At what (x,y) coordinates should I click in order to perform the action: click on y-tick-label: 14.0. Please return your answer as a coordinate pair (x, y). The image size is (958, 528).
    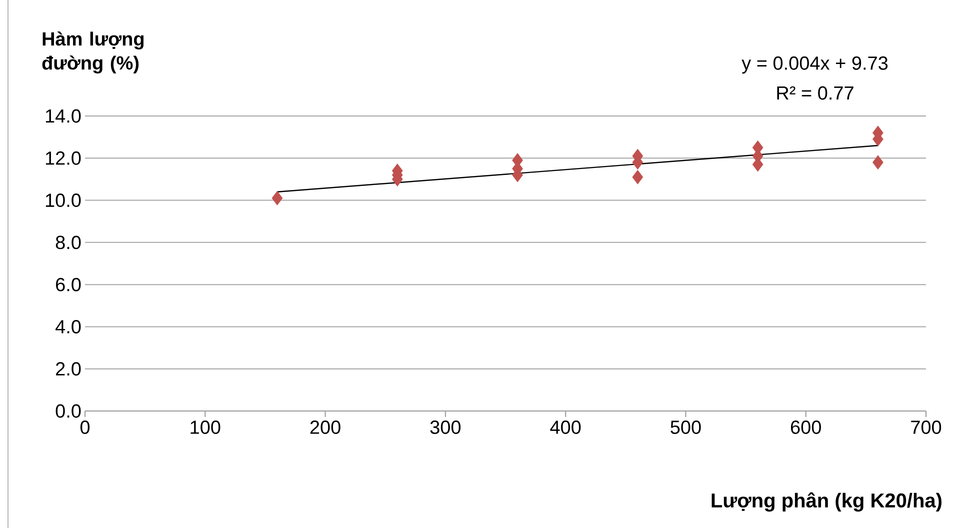
    Looking at the image, I should click on (63, 116).